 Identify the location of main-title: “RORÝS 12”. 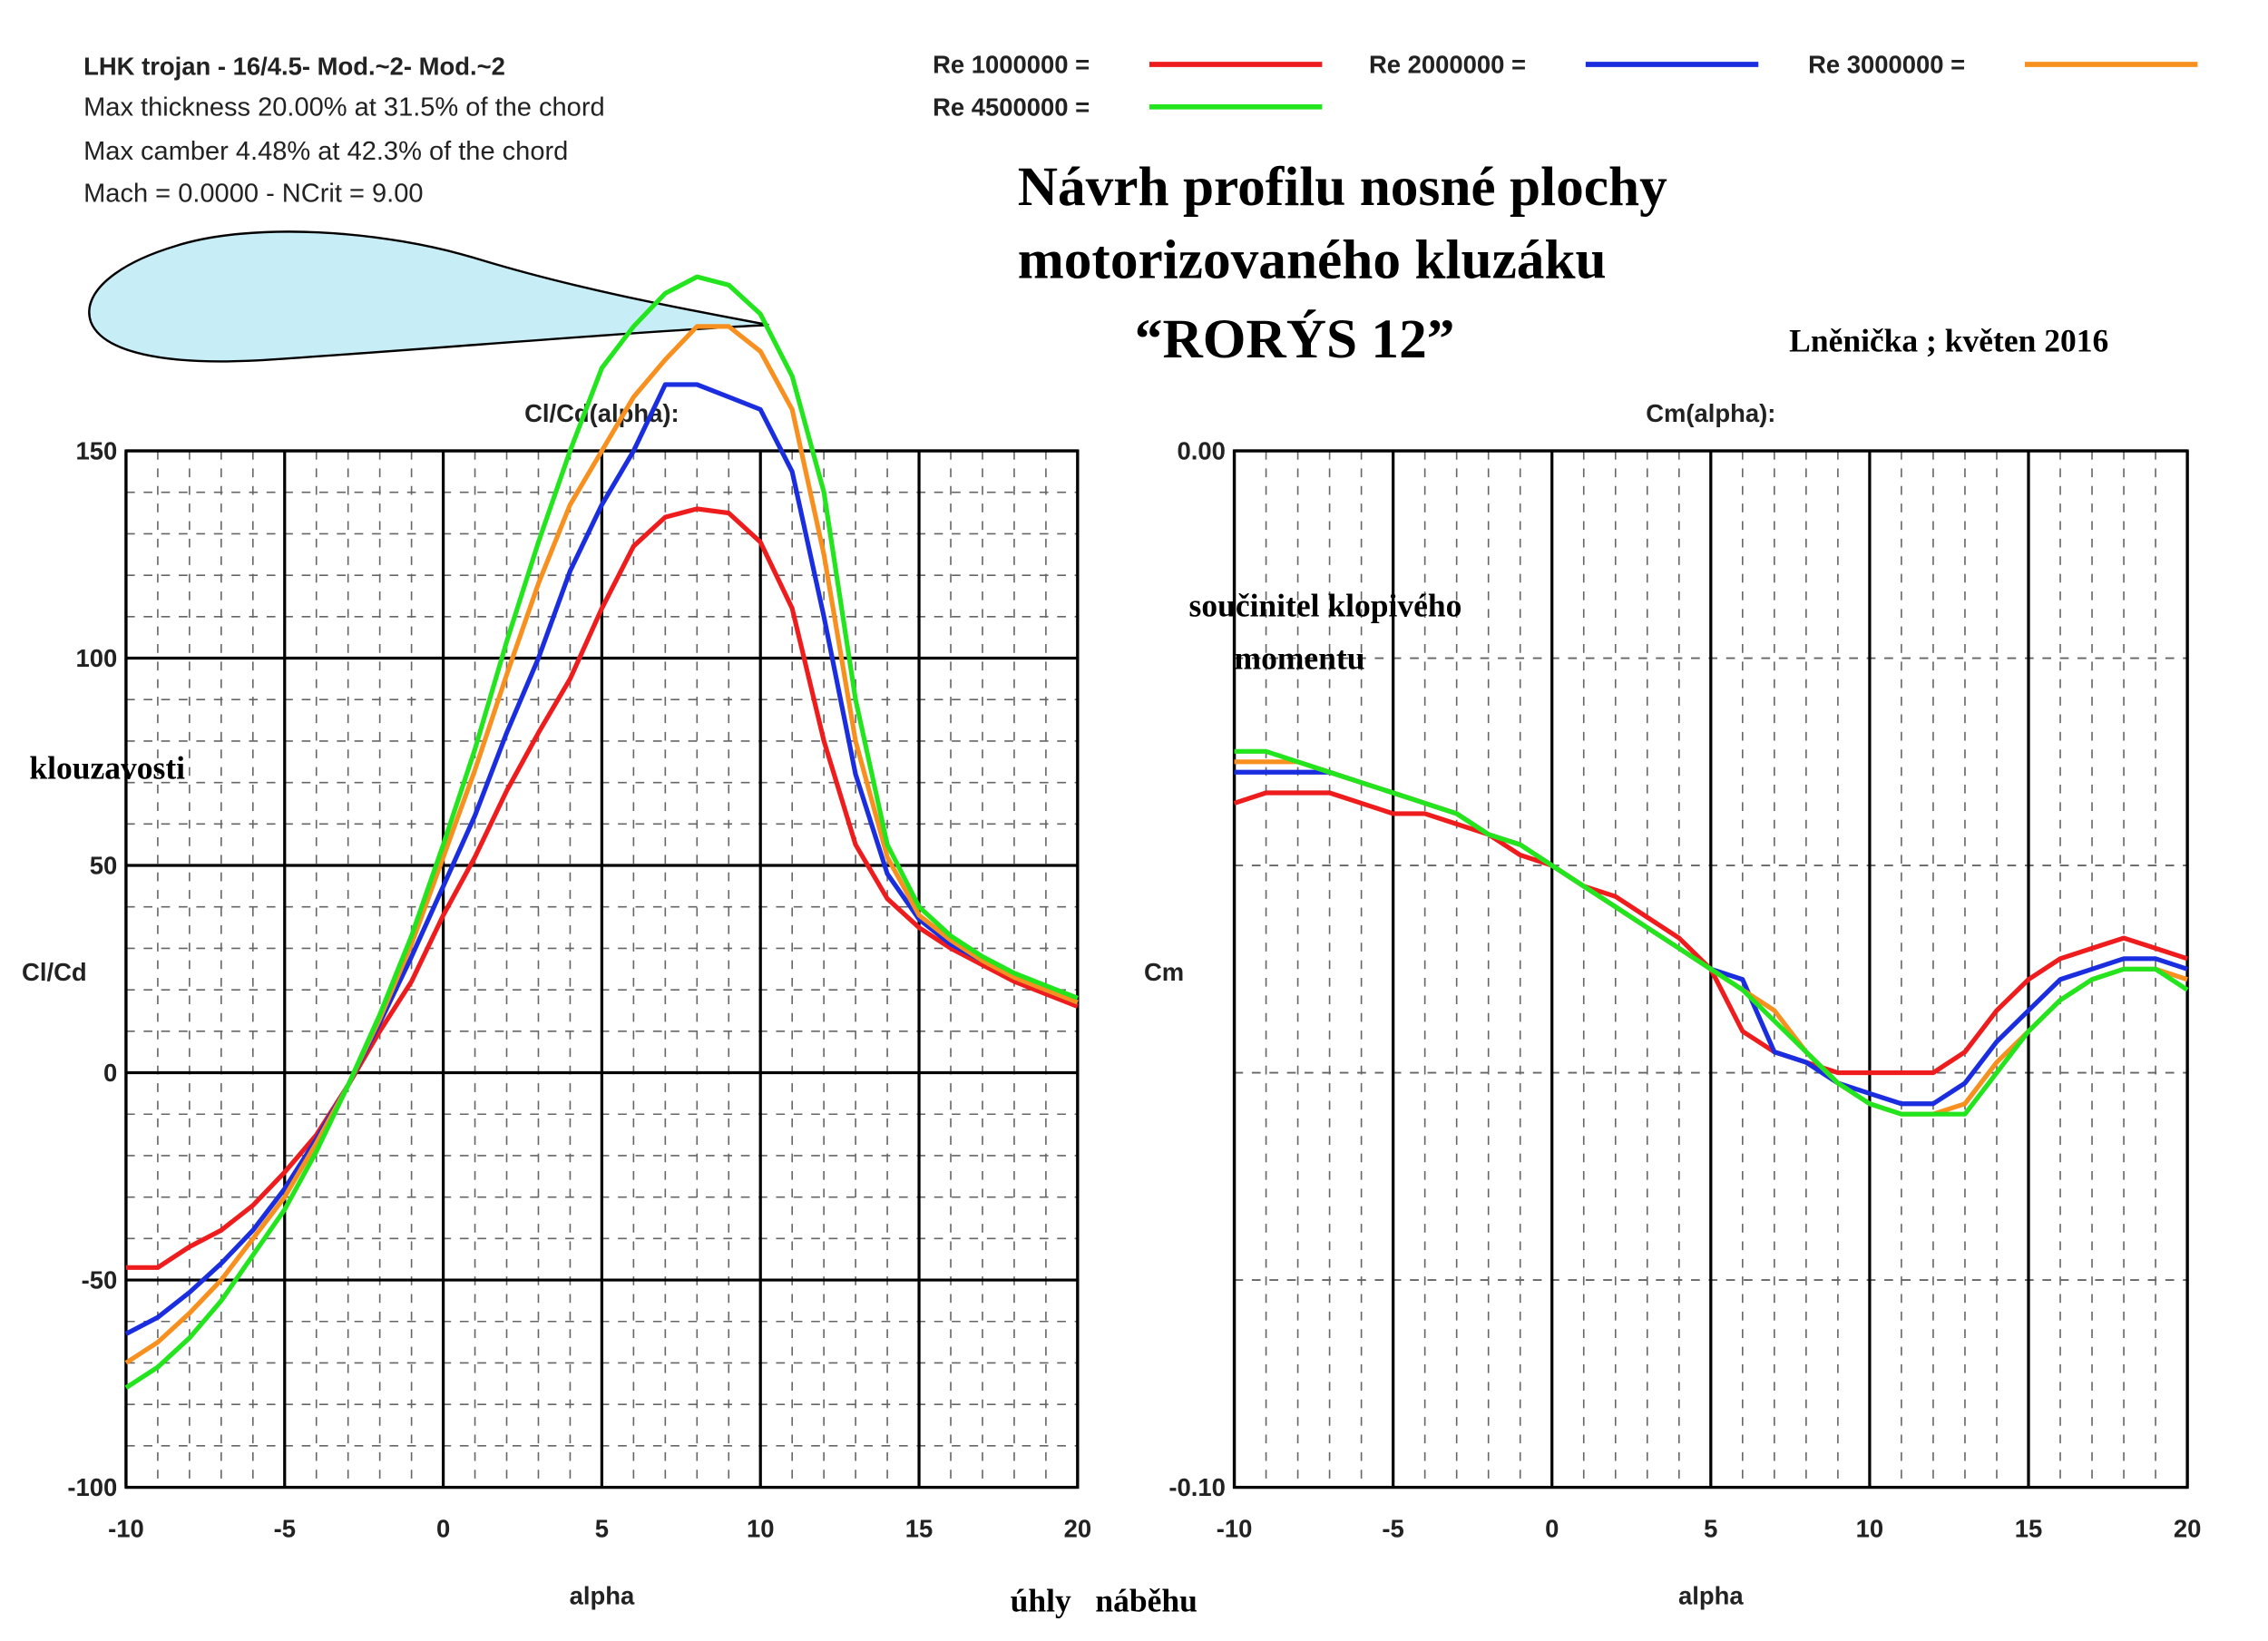
(1295, 339).